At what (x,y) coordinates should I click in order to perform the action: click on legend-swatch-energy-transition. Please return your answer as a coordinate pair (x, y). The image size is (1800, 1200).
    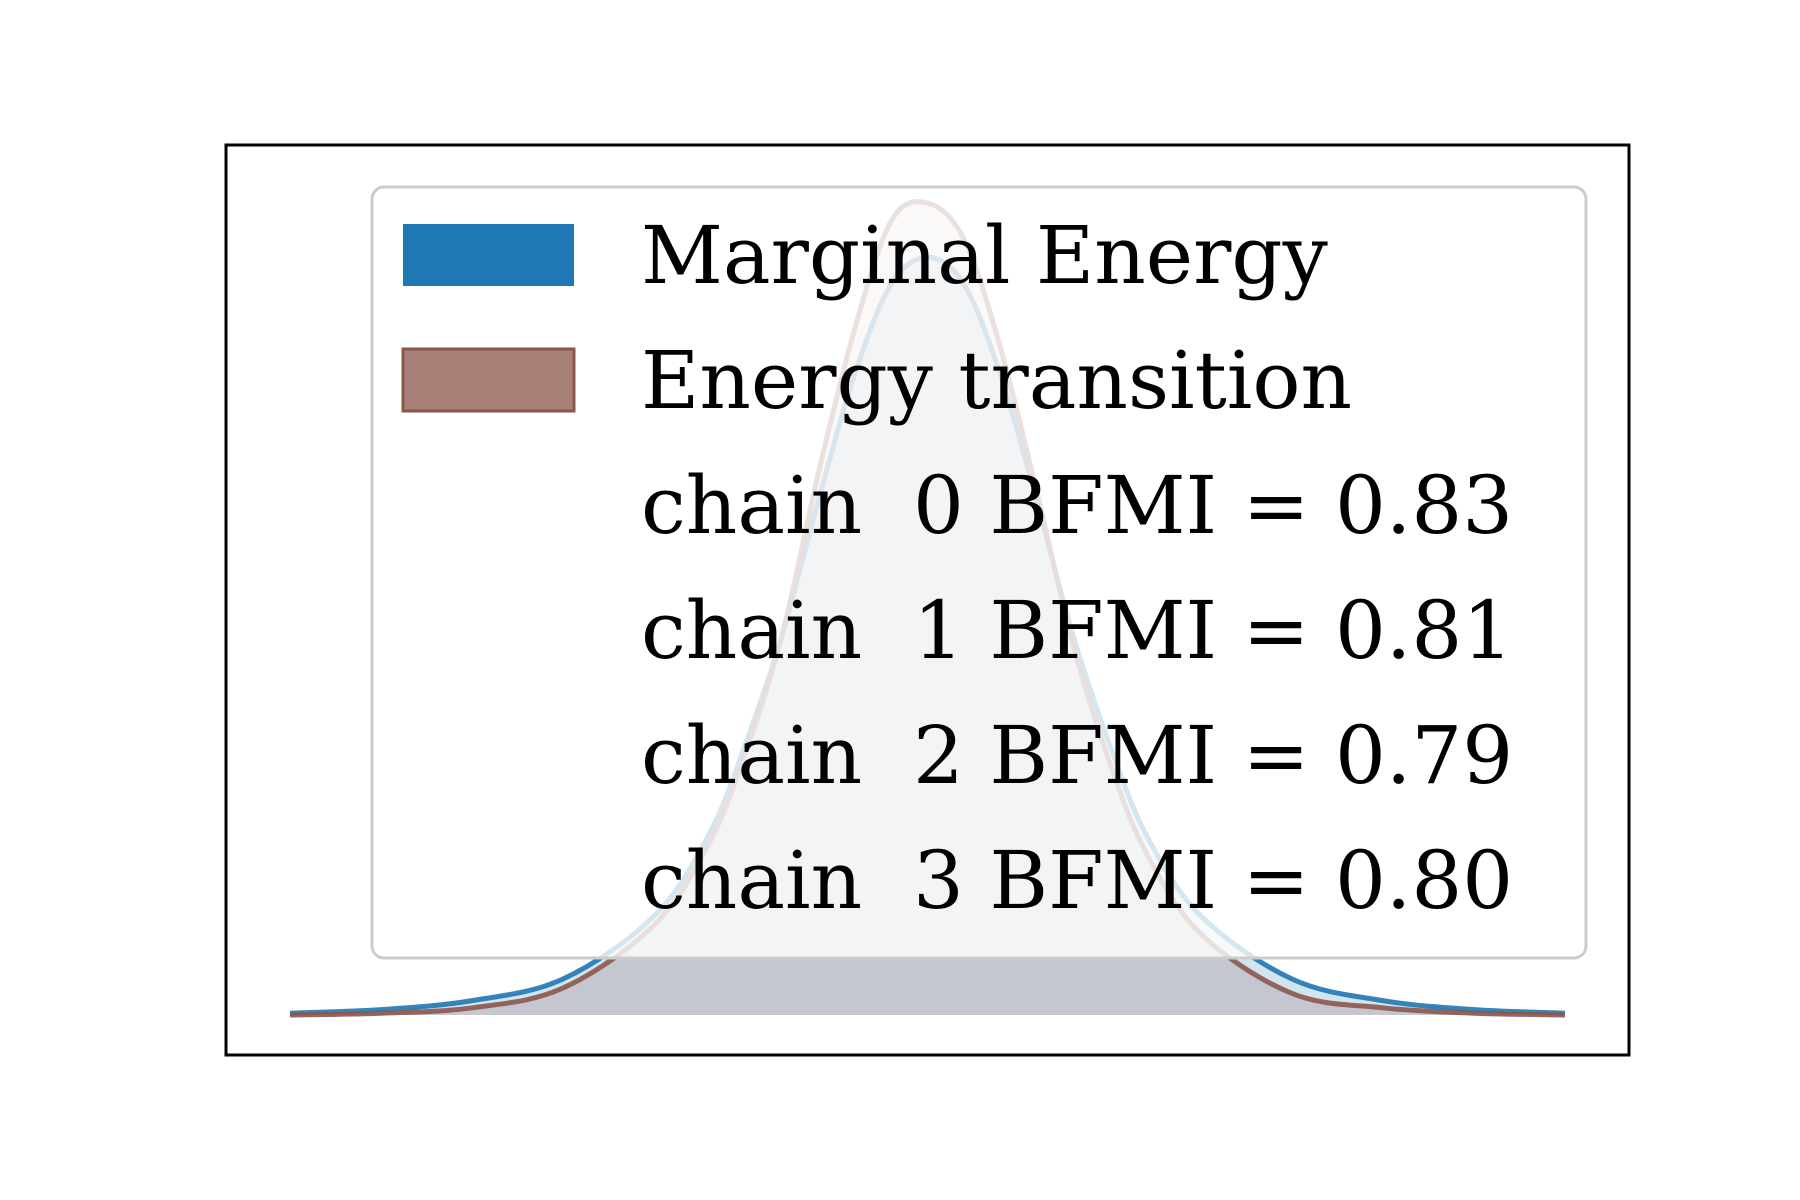
    Looking at the image, I should click on (488, 380).